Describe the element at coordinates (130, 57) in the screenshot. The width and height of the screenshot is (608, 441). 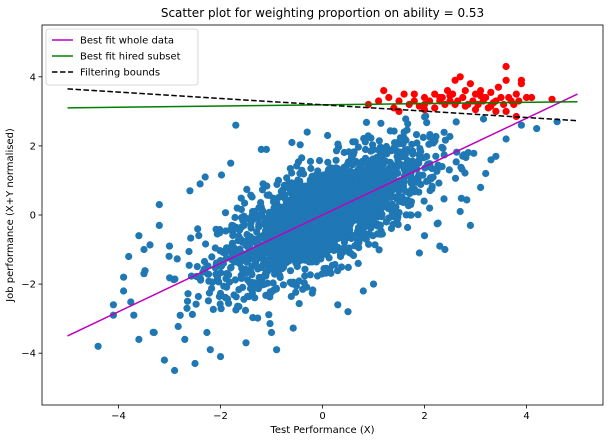
I see `legend-label: Best fit hired subset` at that location.